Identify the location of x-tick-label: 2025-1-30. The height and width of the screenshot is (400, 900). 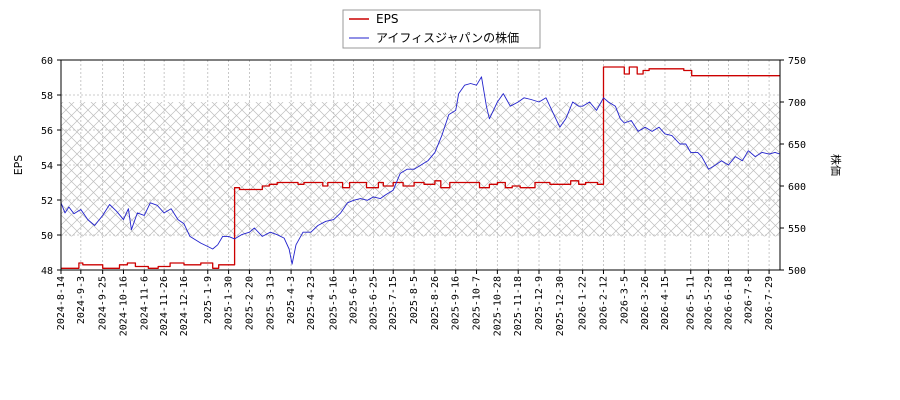
(229, 303).